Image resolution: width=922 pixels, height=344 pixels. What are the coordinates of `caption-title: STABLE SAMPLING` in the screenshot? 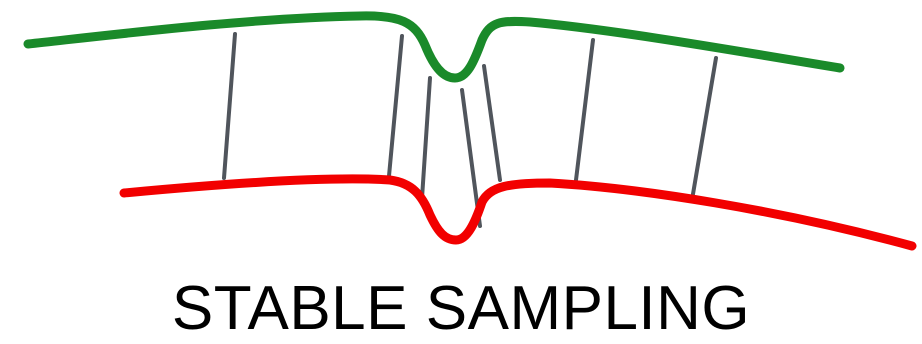 It's located at (461, 308).